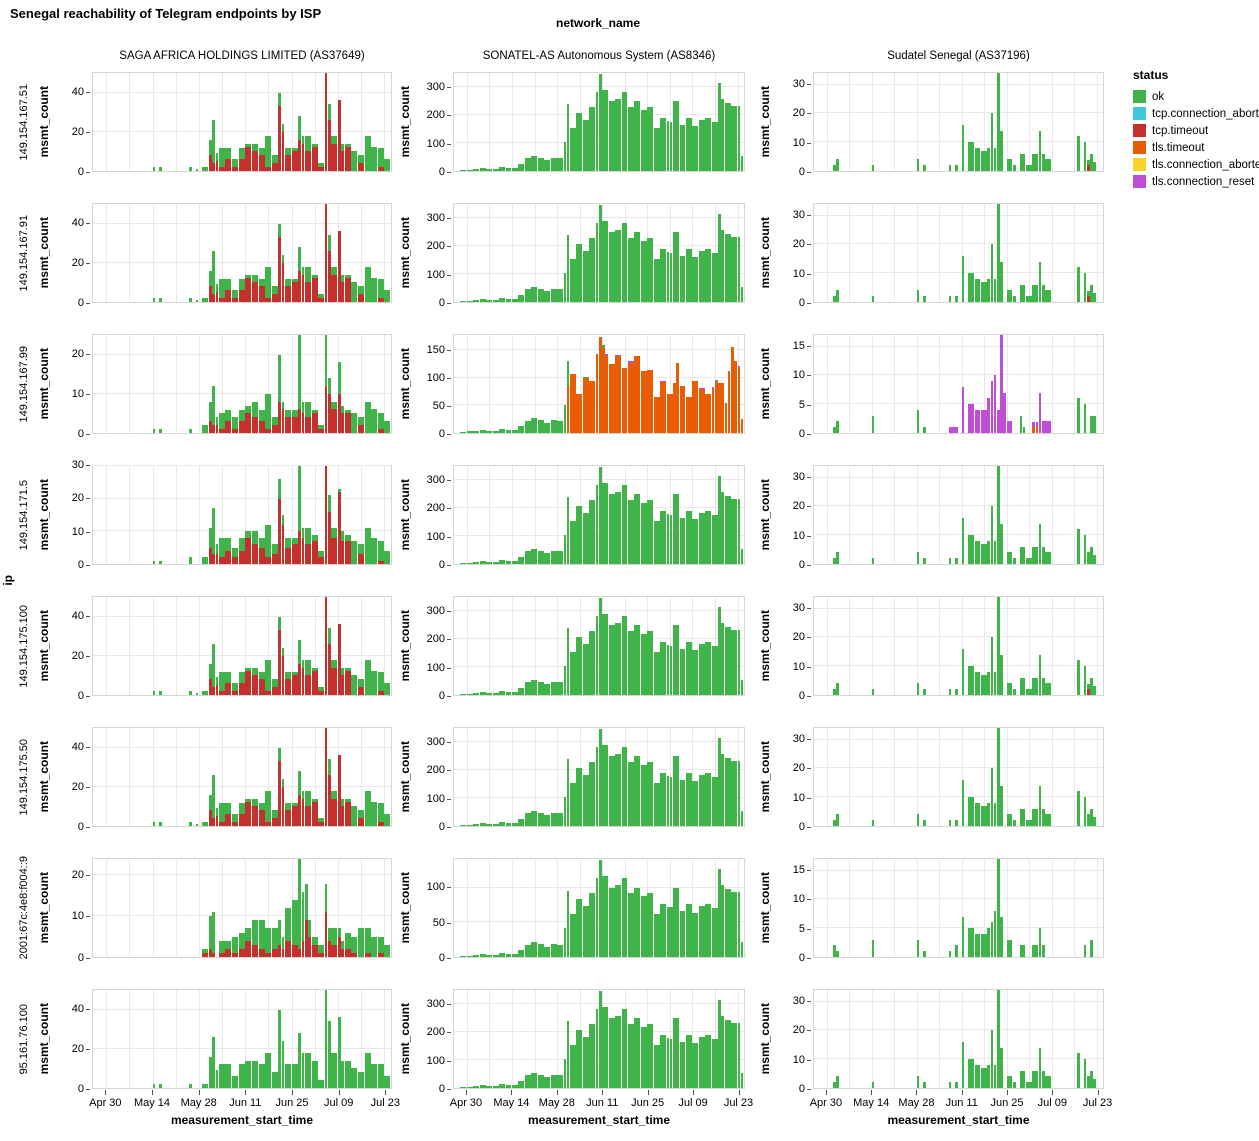 This screenshot has width=1259, height=1141. Describe the element at coordinates (656, 415) in the screenshot. I see `bar-segment-tls-timeout` at that location.